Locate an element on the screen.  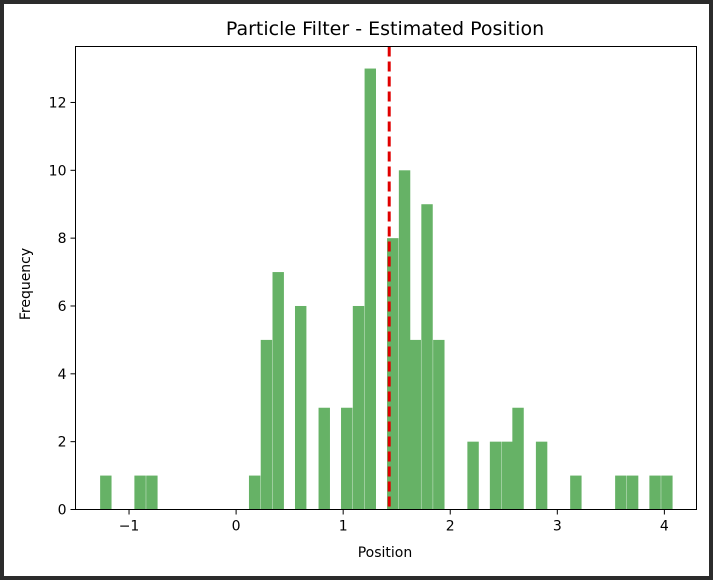
x-tick-label: 4 is located at coordinates (664, 527).